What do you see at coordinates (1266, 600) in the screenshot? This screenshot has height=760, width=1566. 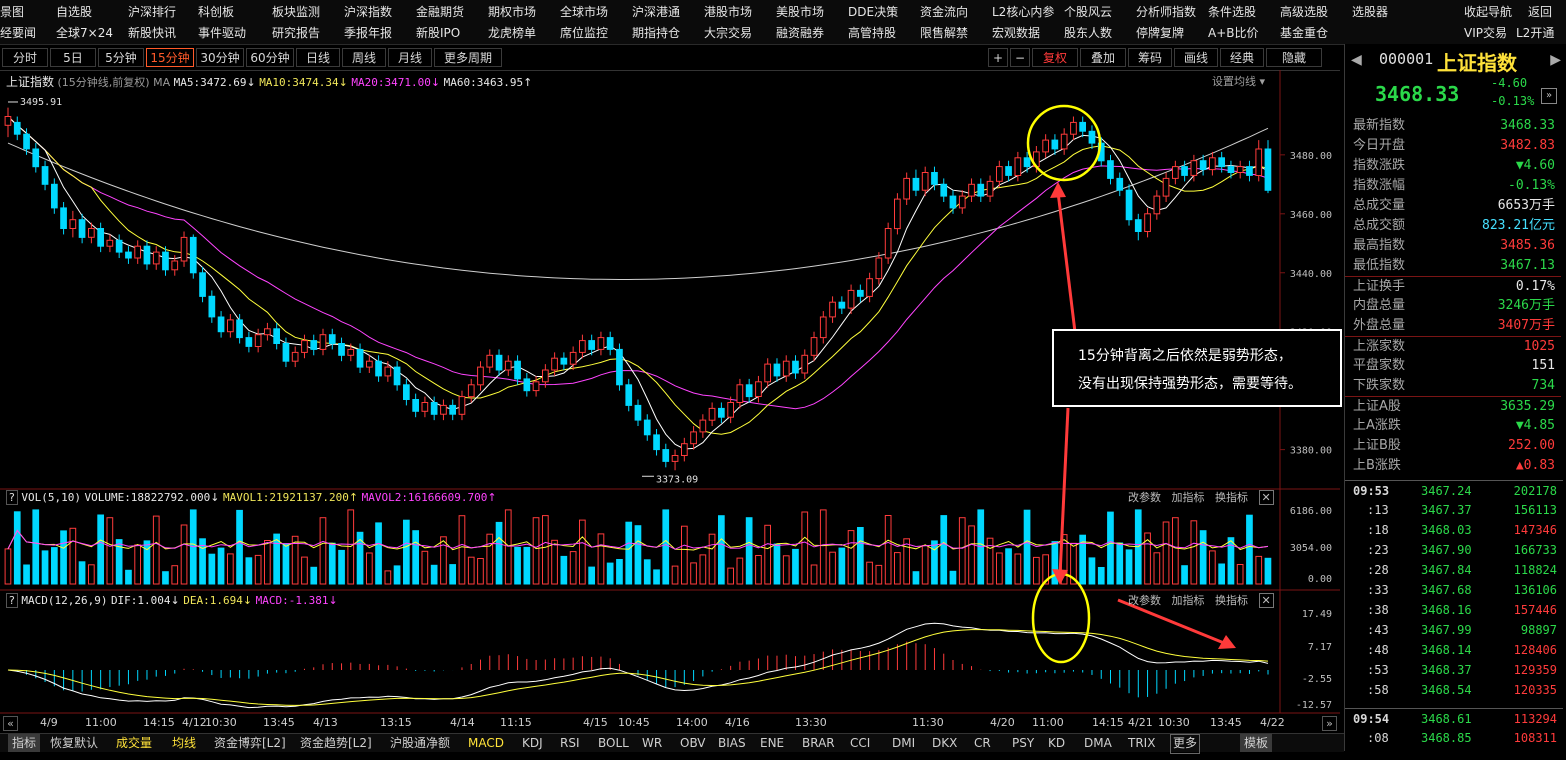 I see `close-icon: ✕` at bounding box center [1266, 600].